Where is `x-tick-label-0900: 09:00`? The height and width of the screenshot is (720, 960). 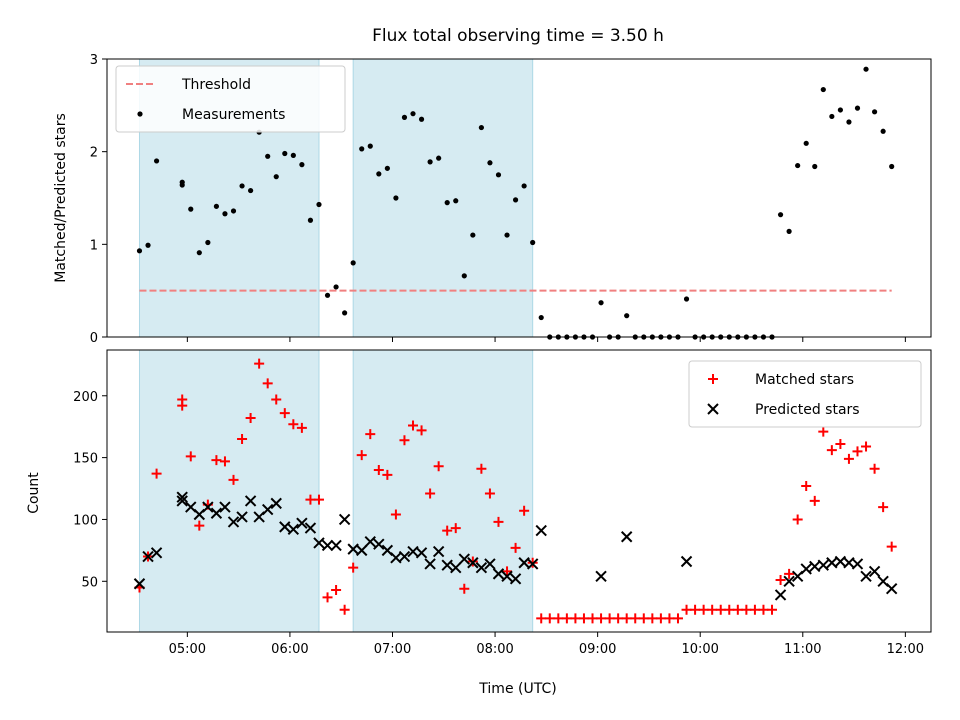 x-tick-label-0900: 09:00 is located at coordinates (597, 649).